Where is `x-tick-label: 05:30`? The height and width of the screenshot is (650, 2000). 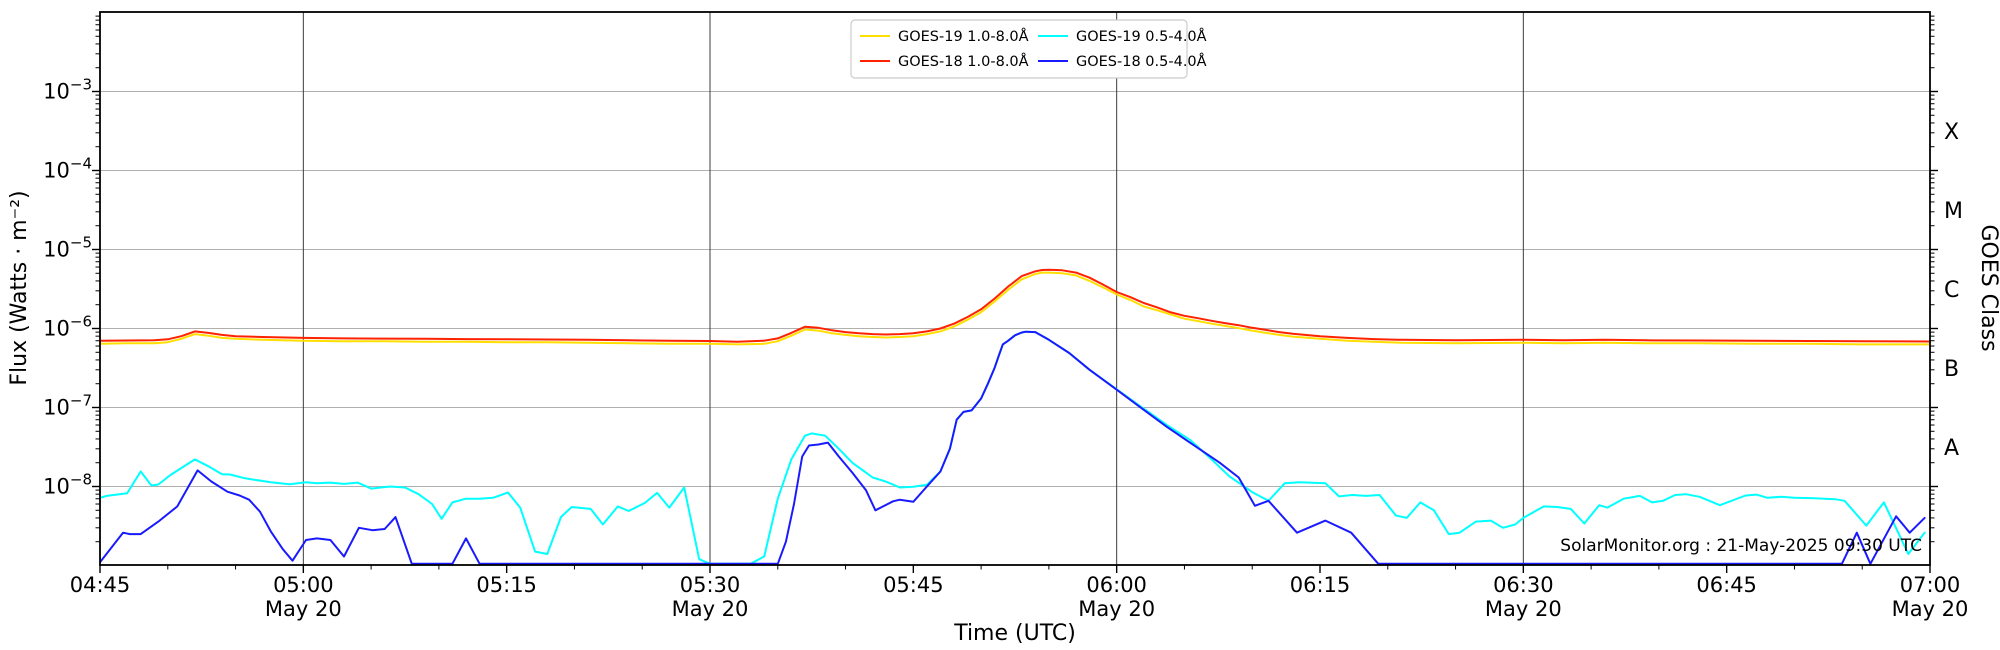
x-tick-label: 05:30 is located at coordinates (710, 585).